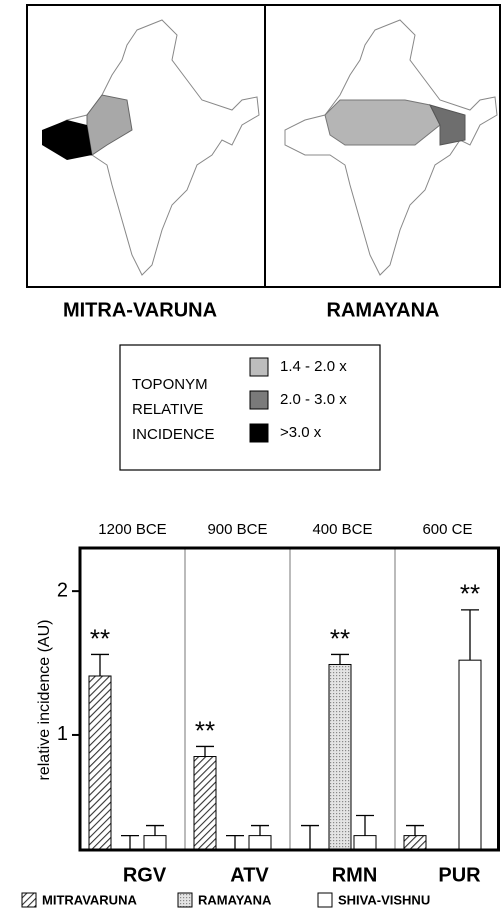 The height and width of the screenshot is (915, 501). What do you see at coordinates (170, 384) in the screenshot?
I see `legend-title: TOPONYM` at bounding box center [170, 384].